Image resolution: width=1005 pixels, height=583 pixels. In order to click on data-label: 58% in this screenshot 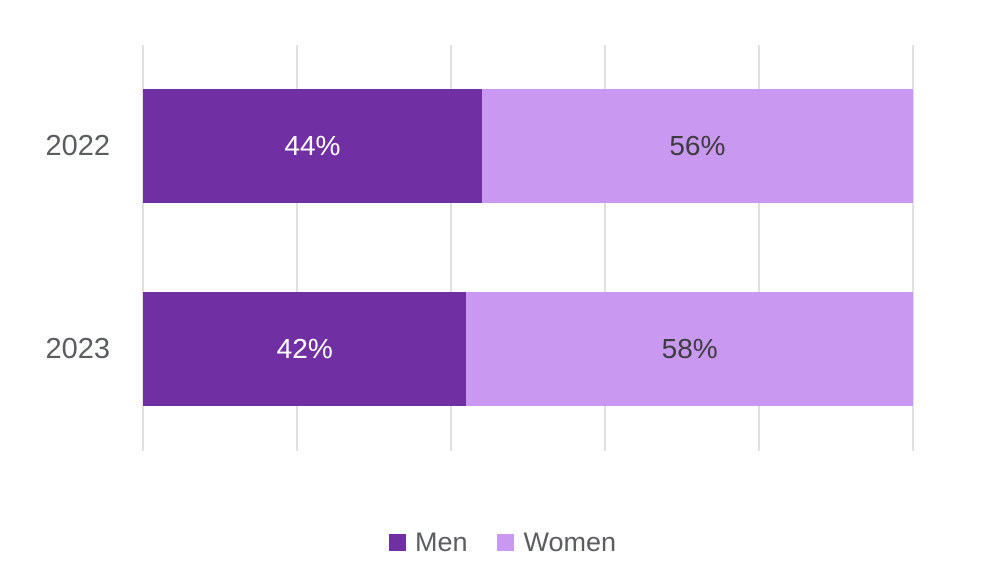, I will do `click(689, 348)`.